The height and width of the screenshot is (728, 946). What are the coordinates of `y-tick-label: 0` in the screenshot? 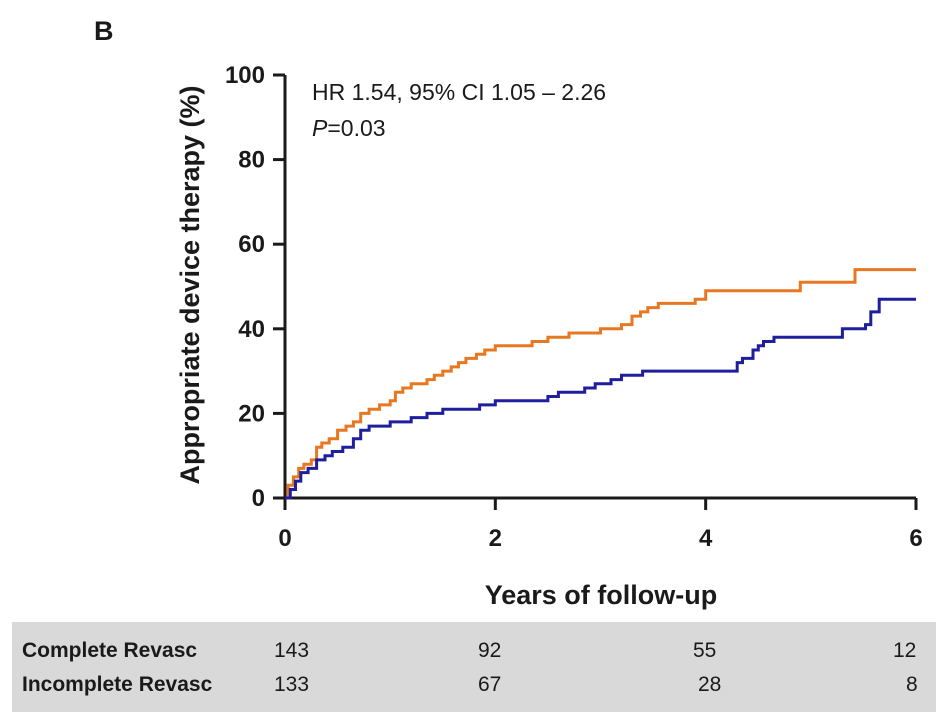 It's located at (258, 498).